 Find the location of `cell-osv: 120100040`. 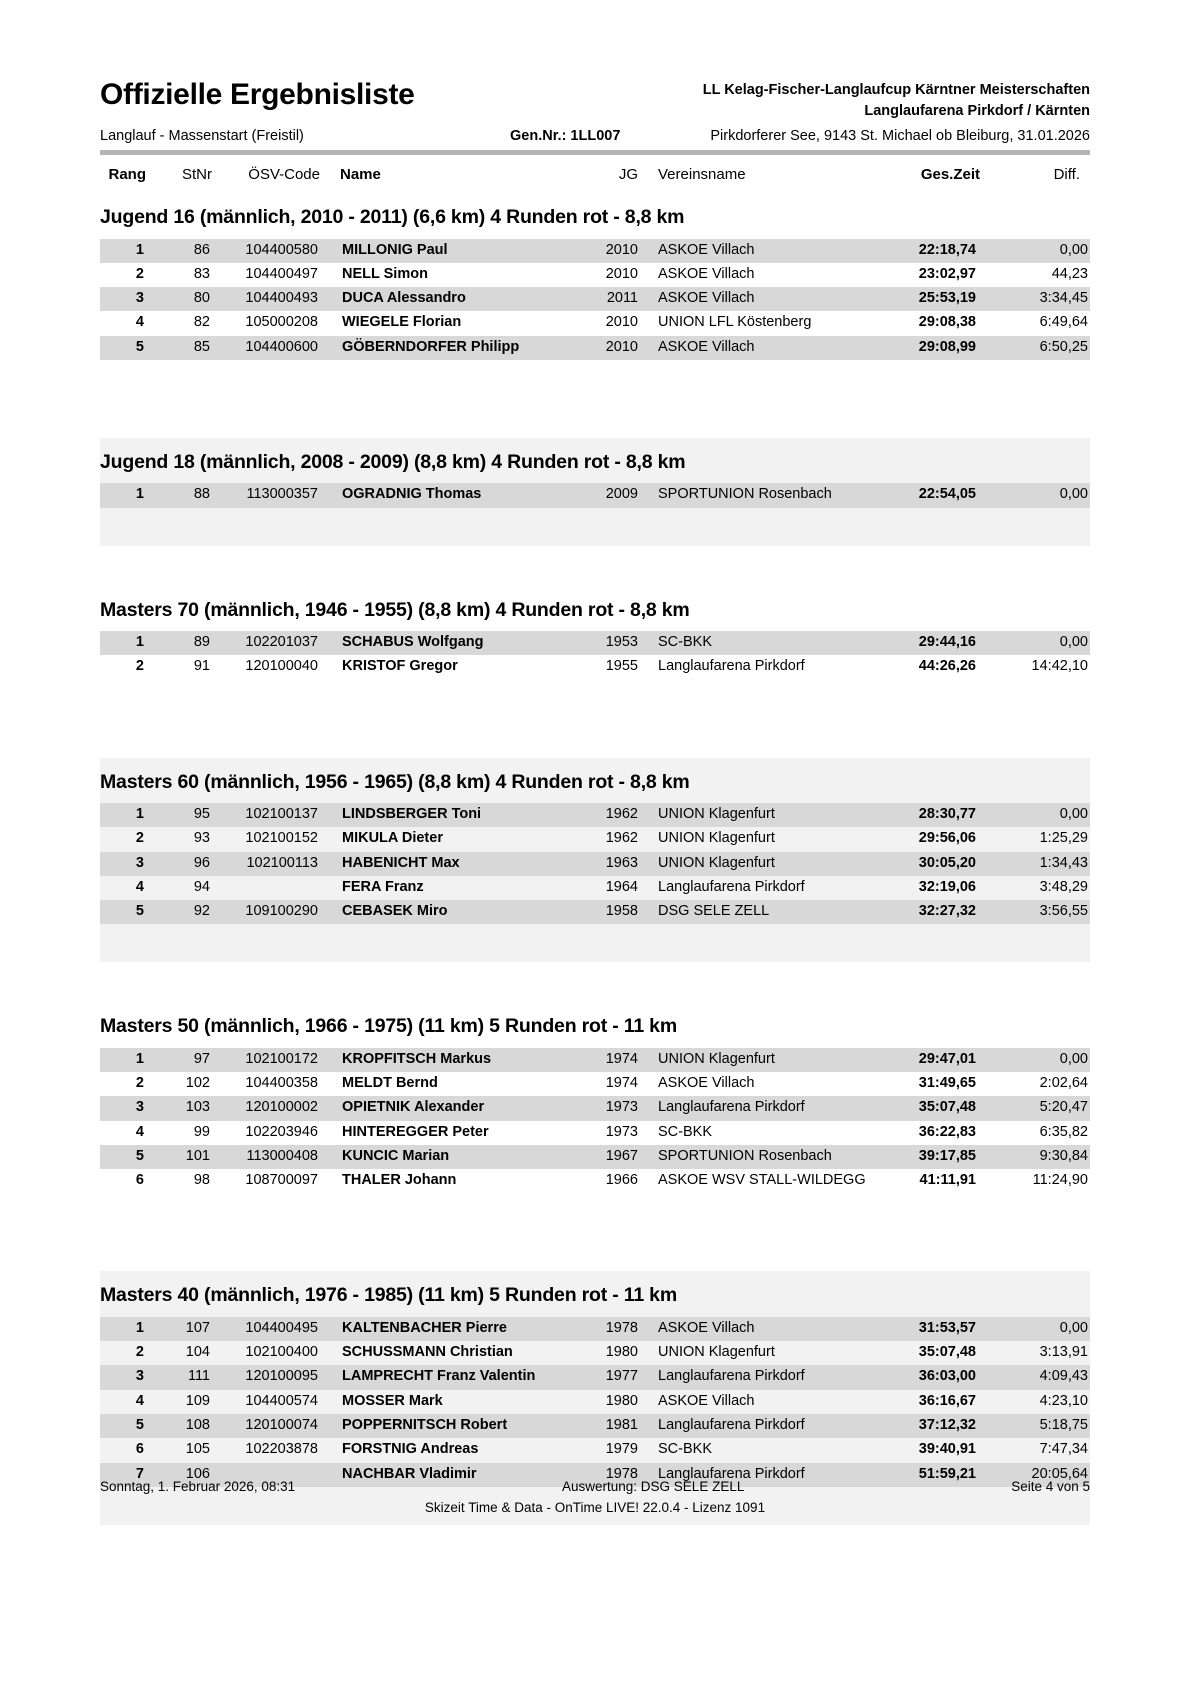

cell-osv: 120100040 is located at coordinates (281, 666).